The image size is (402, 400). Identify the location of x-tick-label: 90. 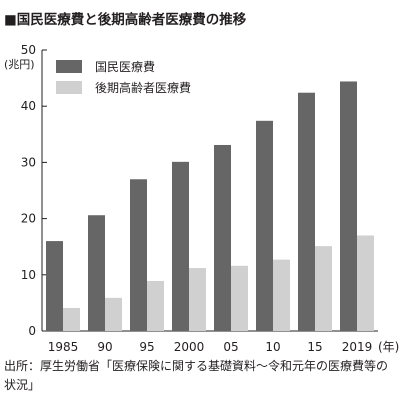
(104, 347).